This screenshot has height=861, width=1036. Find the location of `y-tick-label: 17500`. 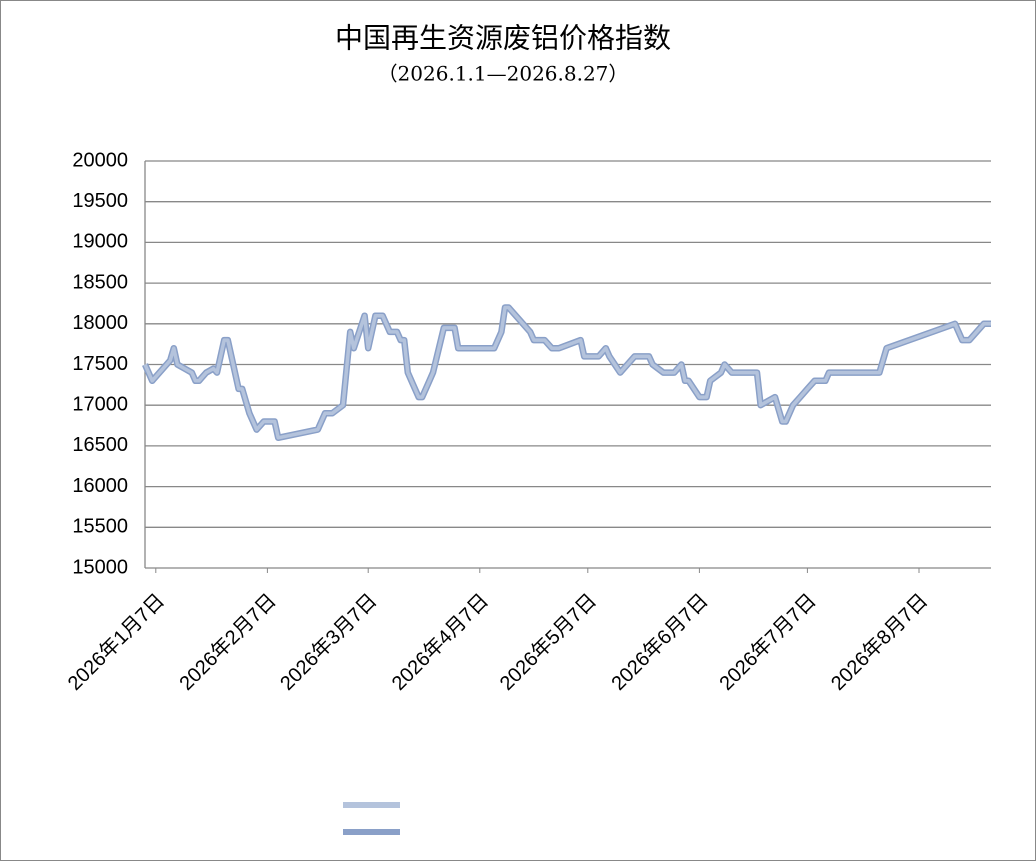

y-tick-label: 17500 is located at coordinates (100, 364).